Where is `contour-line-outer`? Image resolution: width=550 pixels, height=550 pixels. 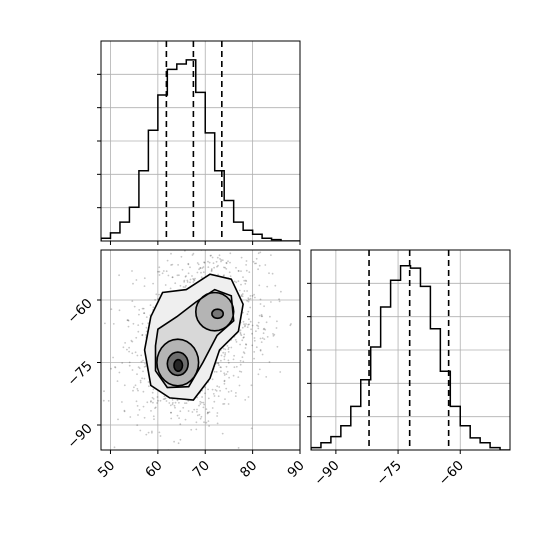 contour-line-outer is located at coordinates (193, 337).